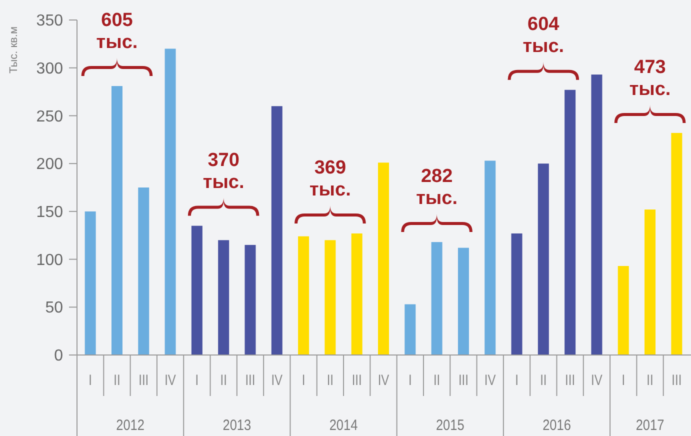  Describe the element at coordinates (50, 165) in the screenshot. I see `y-tick-label: 200` at that location.